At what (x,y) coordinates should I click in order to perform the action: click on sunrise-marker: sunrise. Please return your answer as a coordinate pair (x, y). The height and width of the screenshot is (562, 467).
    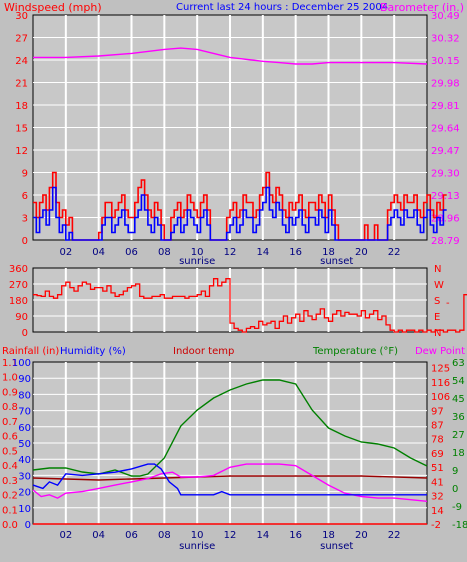
    Looking at the image, I should click on (197, 546).